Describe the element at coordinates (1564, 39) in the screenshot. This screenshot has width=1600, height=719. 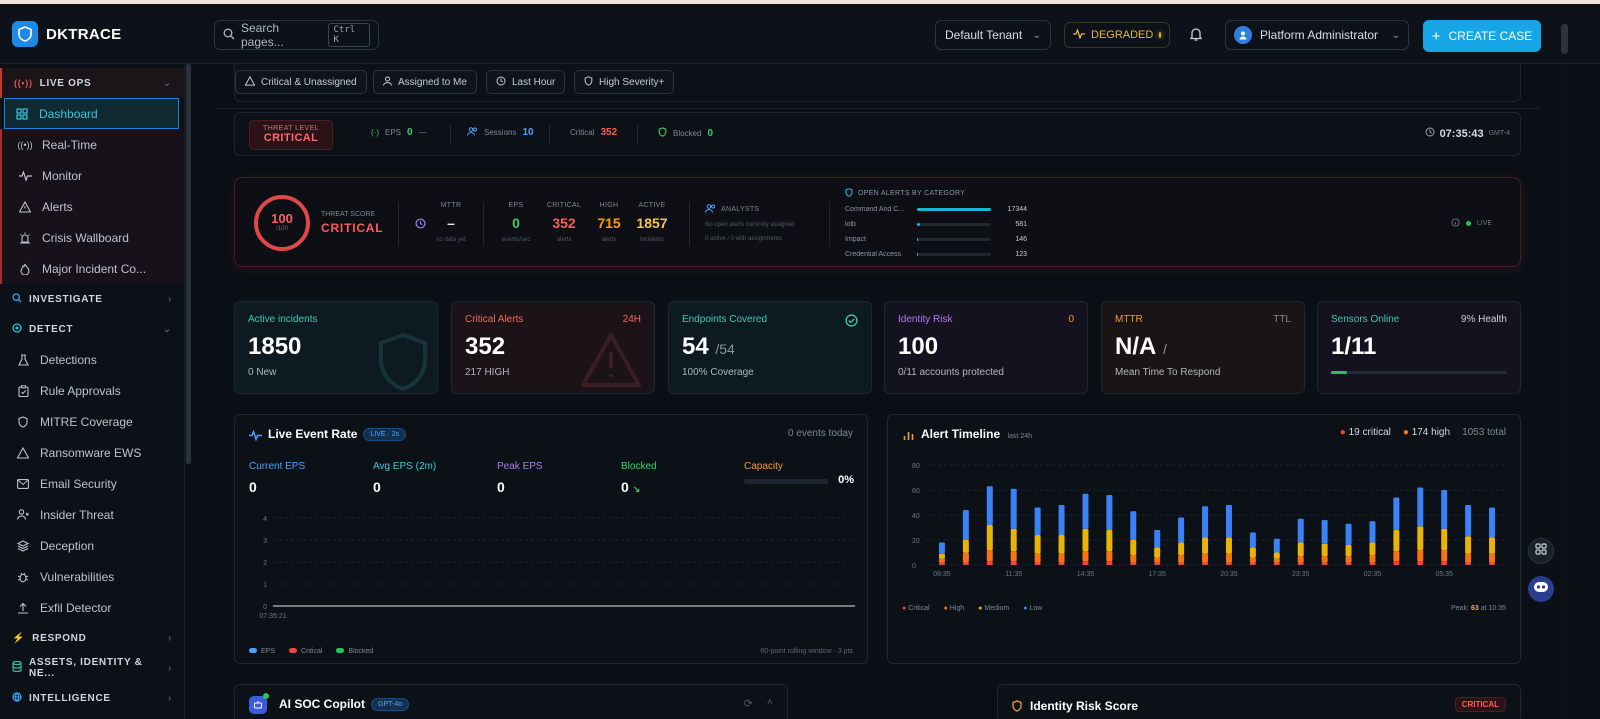
I see `page-scrollbar-thumb` at that location.